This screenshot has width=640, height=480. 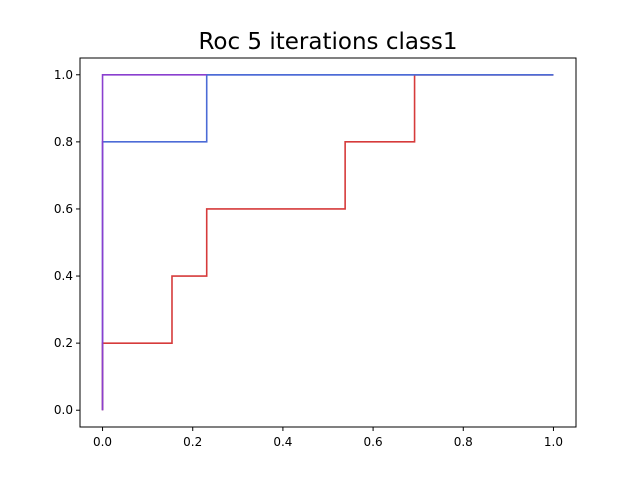 What do you see at coordinates (63, 343) in the screenshot?
I see `y-tick-label: 0.2` at bounding box center [63, 343].